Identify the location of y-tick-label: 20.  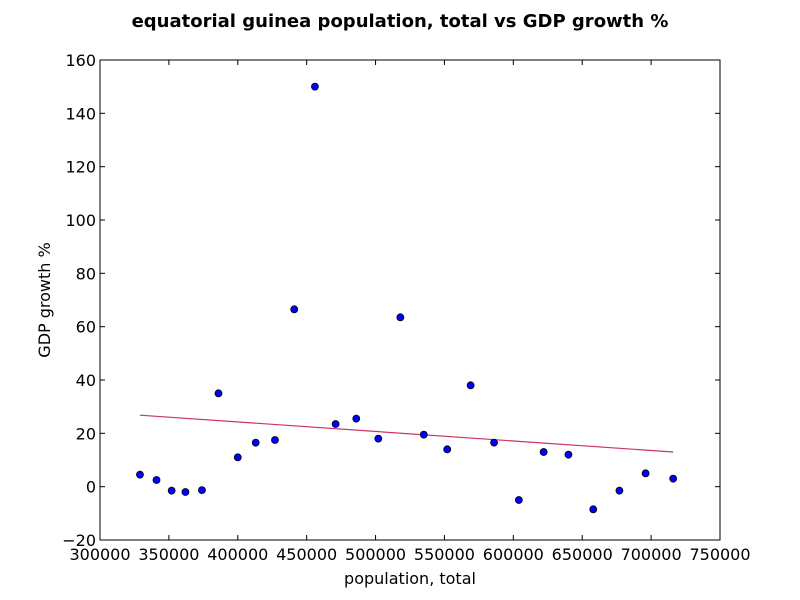
(86, 433).